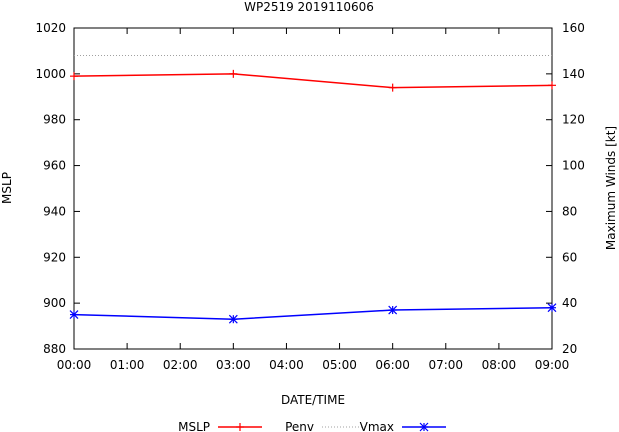 This screenshot has height=432, width=619. I want to click on y-right-tick-label: 80, so click(569, 211).